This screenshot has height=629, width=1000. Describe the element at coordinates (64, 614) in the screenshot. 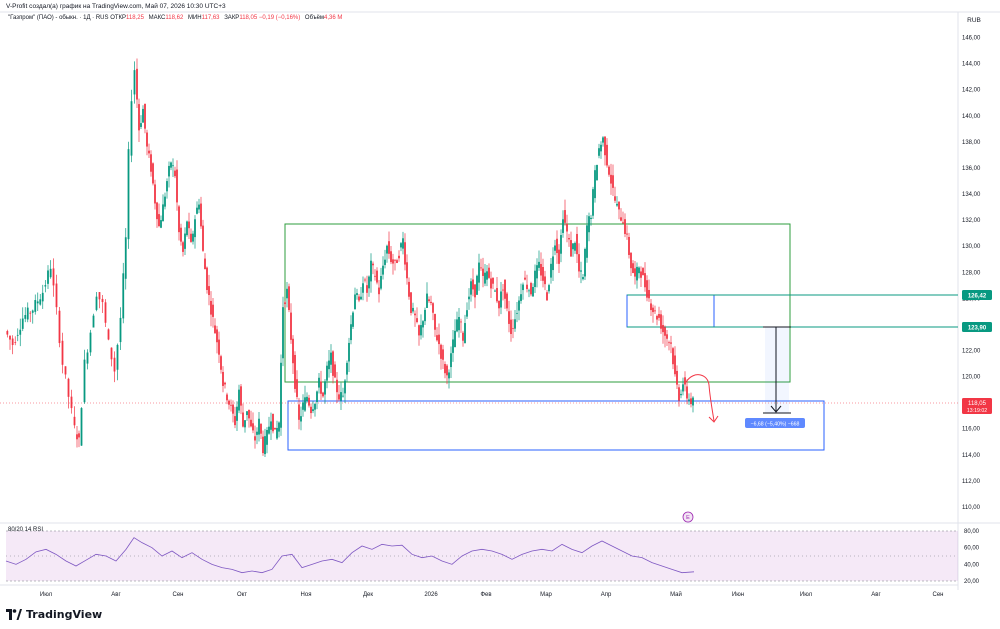

I see `tradingview-wordmark: TradingView` at that location.